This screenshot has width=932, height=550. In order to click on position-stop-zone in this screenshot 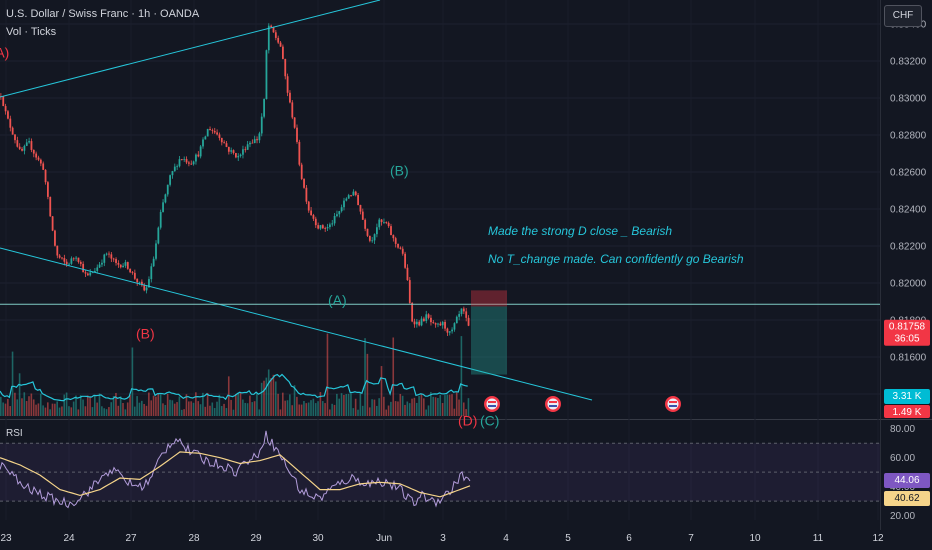, I will do `click(489, 298)`.